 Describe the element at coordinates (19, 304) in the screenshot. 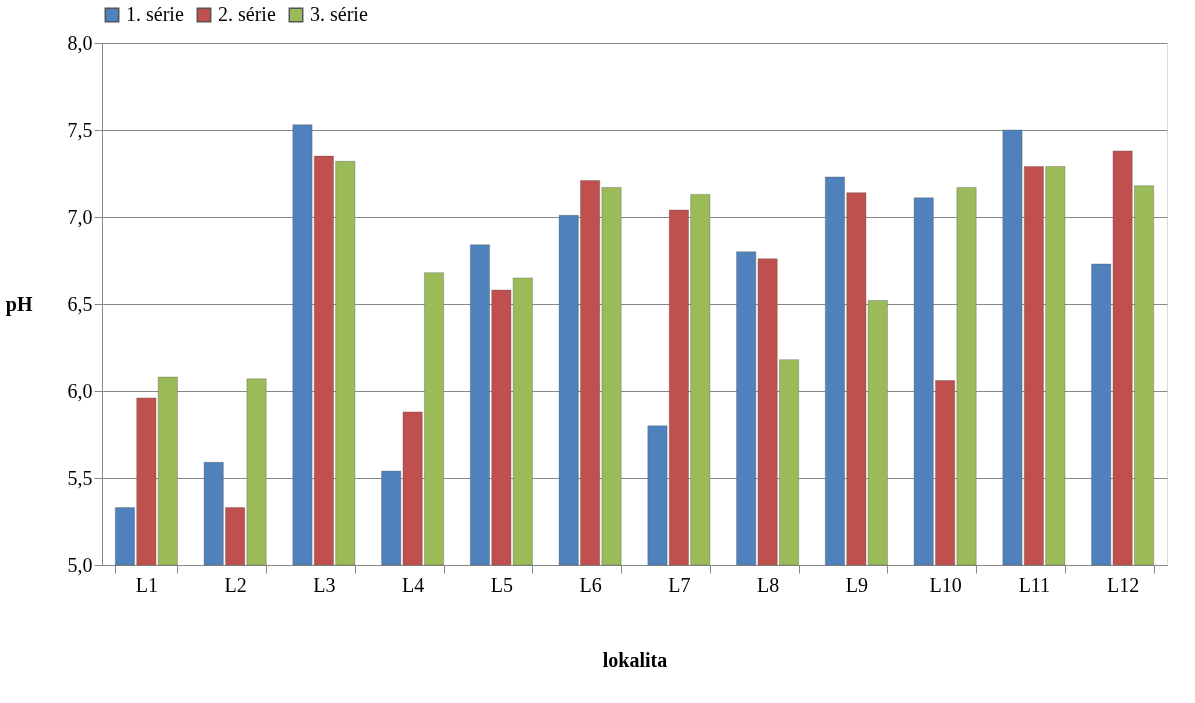

I see `y-axis-title: pH` at that location.